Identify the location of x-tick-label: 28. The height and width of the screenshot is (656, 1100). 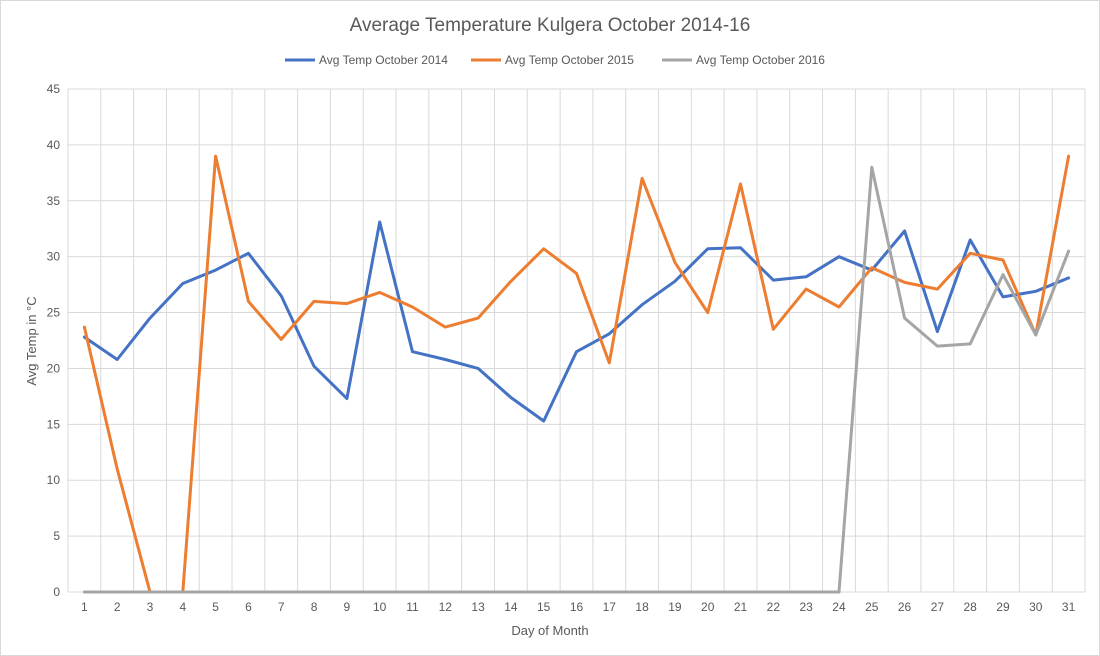
(970, 607).